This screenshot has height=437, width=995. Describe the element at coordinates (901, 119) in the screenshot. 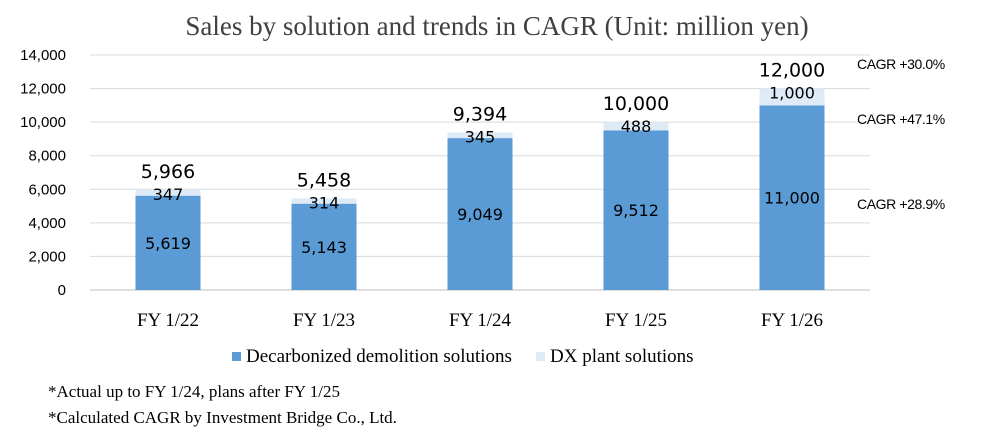

I see `cagr-annotation-decarbonized: CAGR +47.1%` at that location.